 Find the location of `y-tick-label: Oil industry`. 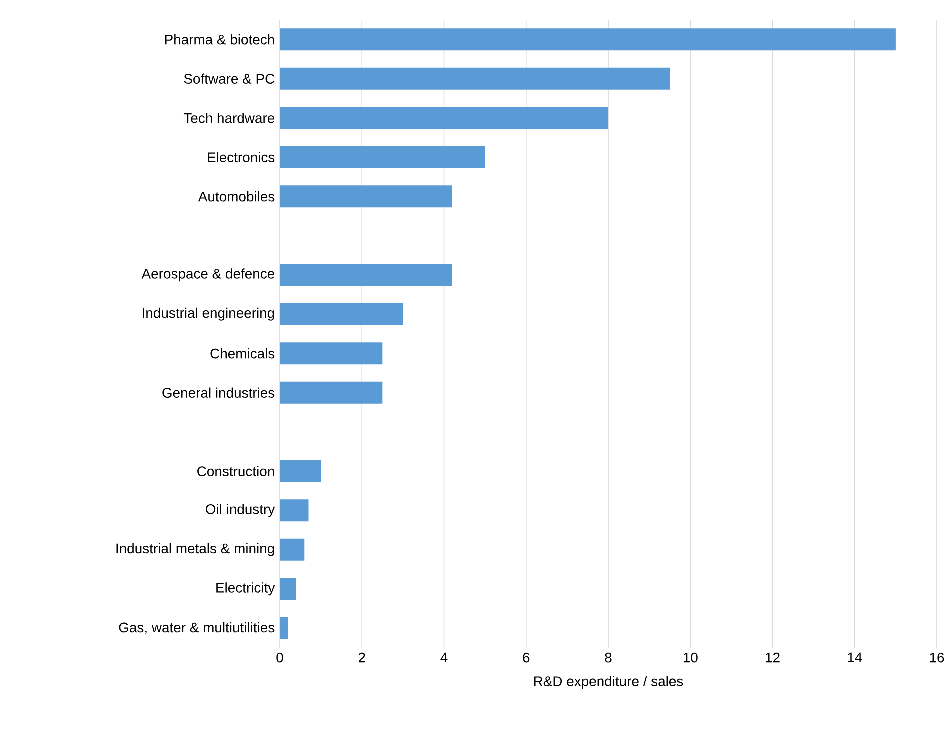

y-tick-label: Oil industry is located at coordinates (241, 511).